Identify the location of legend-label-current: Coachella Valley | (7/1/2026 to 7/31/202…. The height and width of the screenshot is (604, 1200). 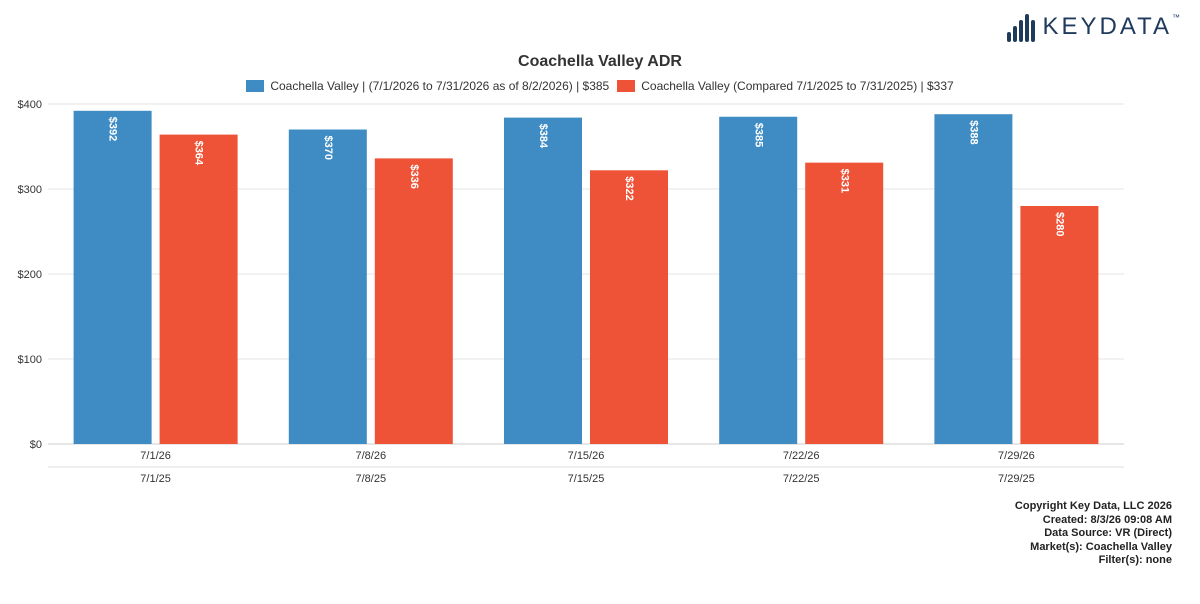
(440, 86).